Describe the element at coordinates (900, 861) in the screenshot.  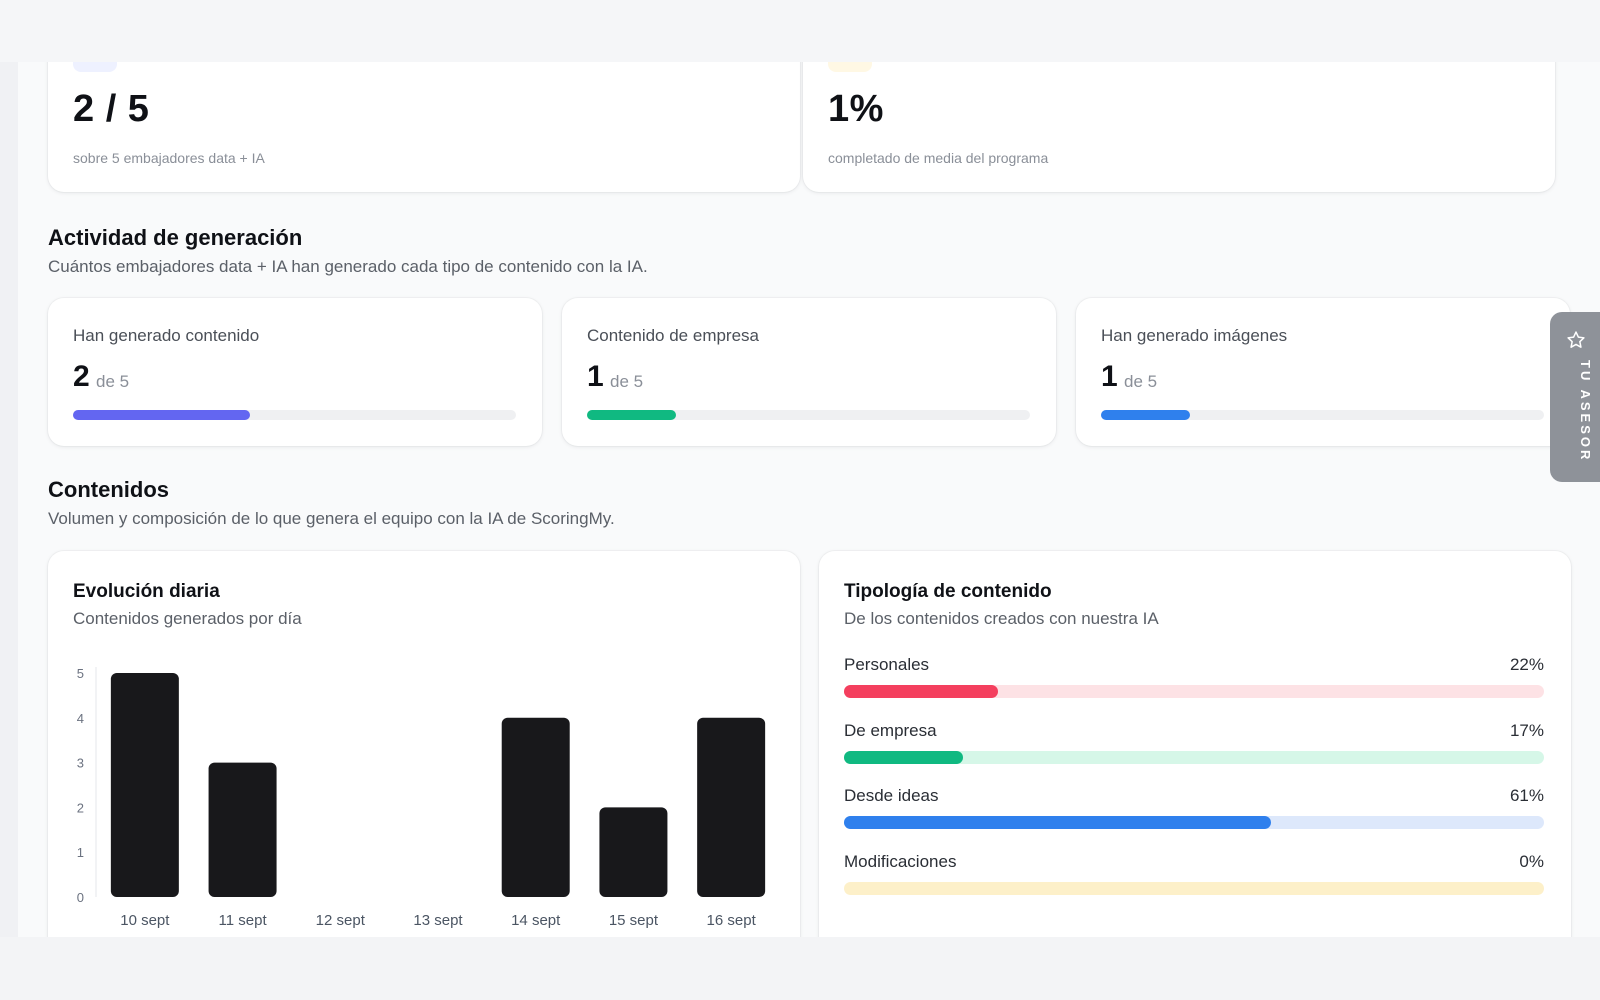
I see `typology-name: Modificaciones` at that location.